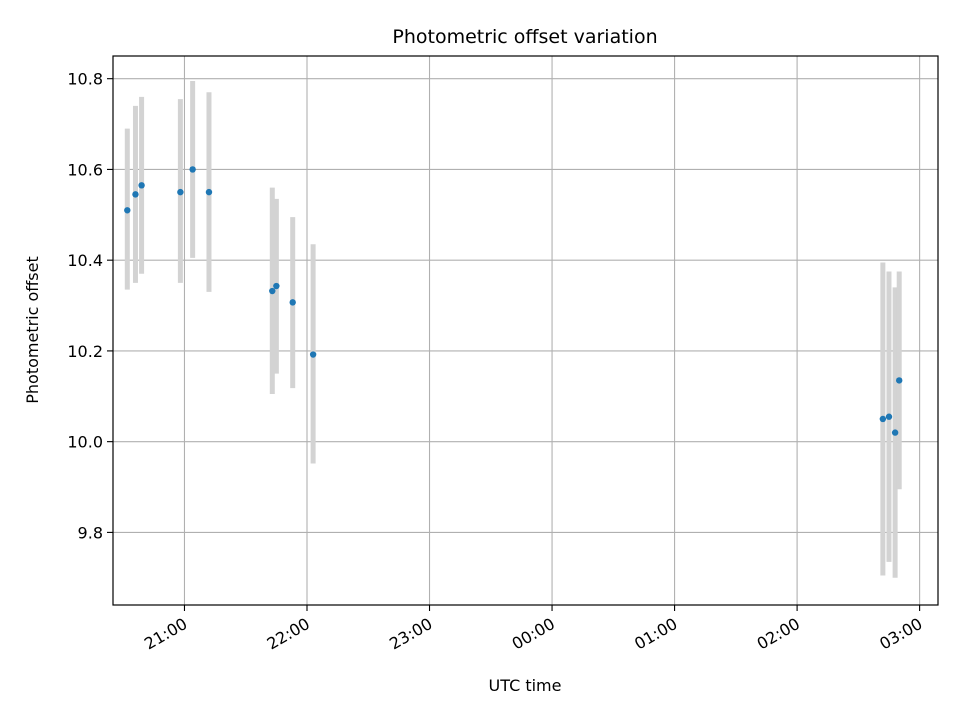 The image size is (960, 720). Describe the element at coordinates (524, 37) in the screenshot. I see `chart-title: Photometric offset variation` at that location.